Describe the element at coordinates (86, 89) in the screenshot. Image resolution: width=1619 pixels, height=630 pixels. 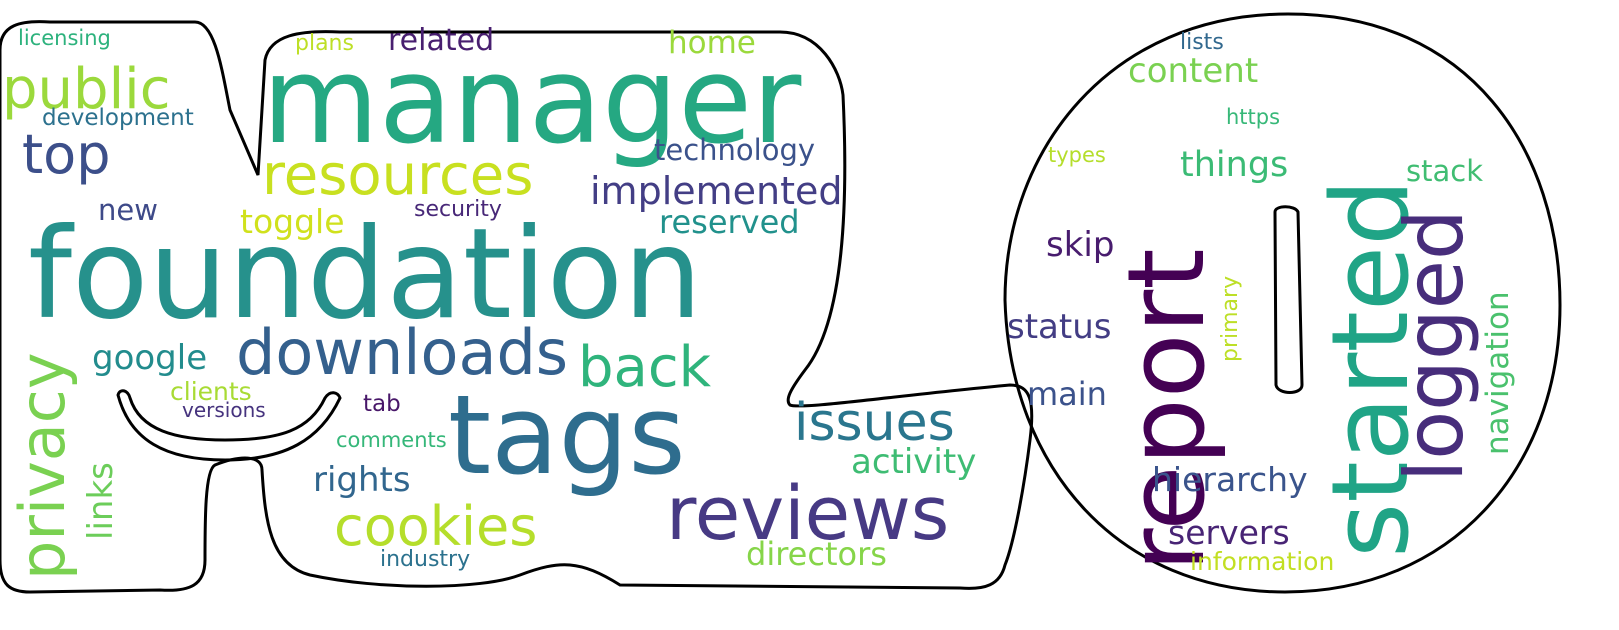
I see `word-public: public` at that location.